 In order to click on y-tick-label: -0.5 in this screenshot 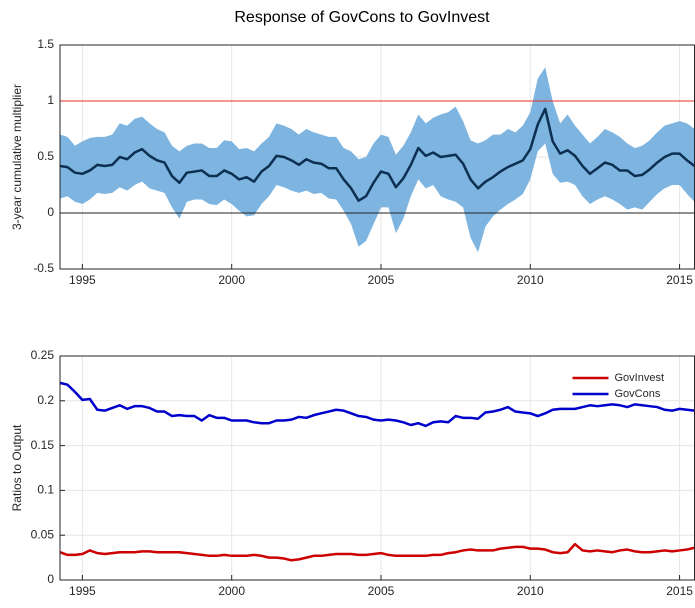, I will do `click(43, 268)`.